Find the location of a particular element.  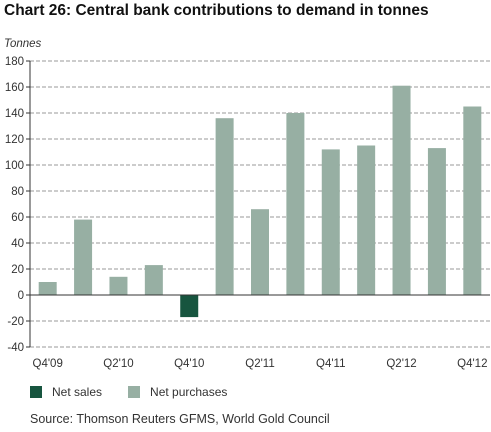

x-tick-label: Q2'10 is located at coordinates (118, 364).